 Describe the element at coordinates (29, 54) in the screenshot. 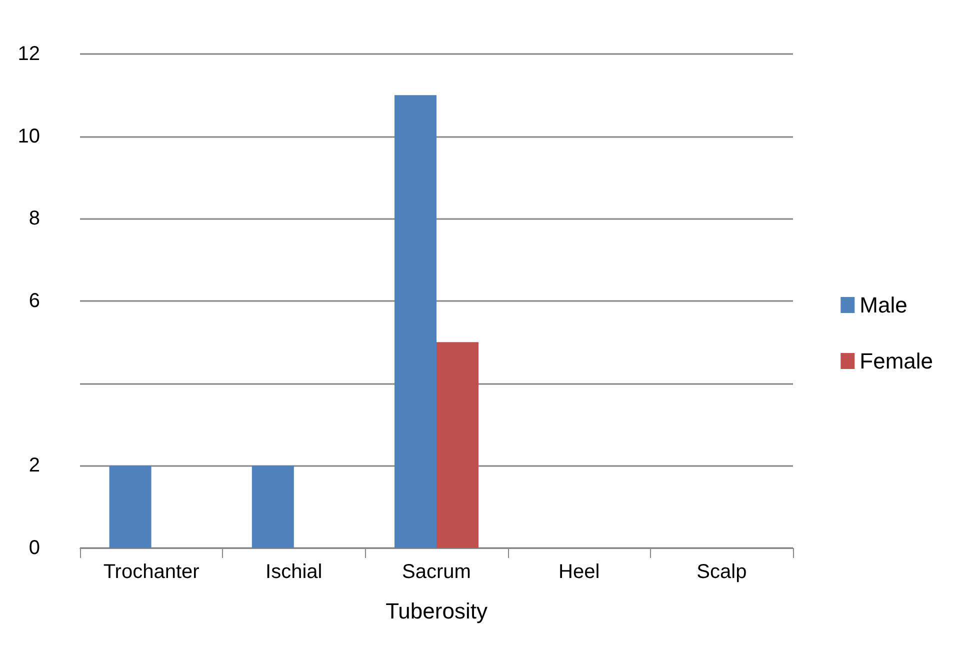

I see `y-tick-label: 12` at that location.